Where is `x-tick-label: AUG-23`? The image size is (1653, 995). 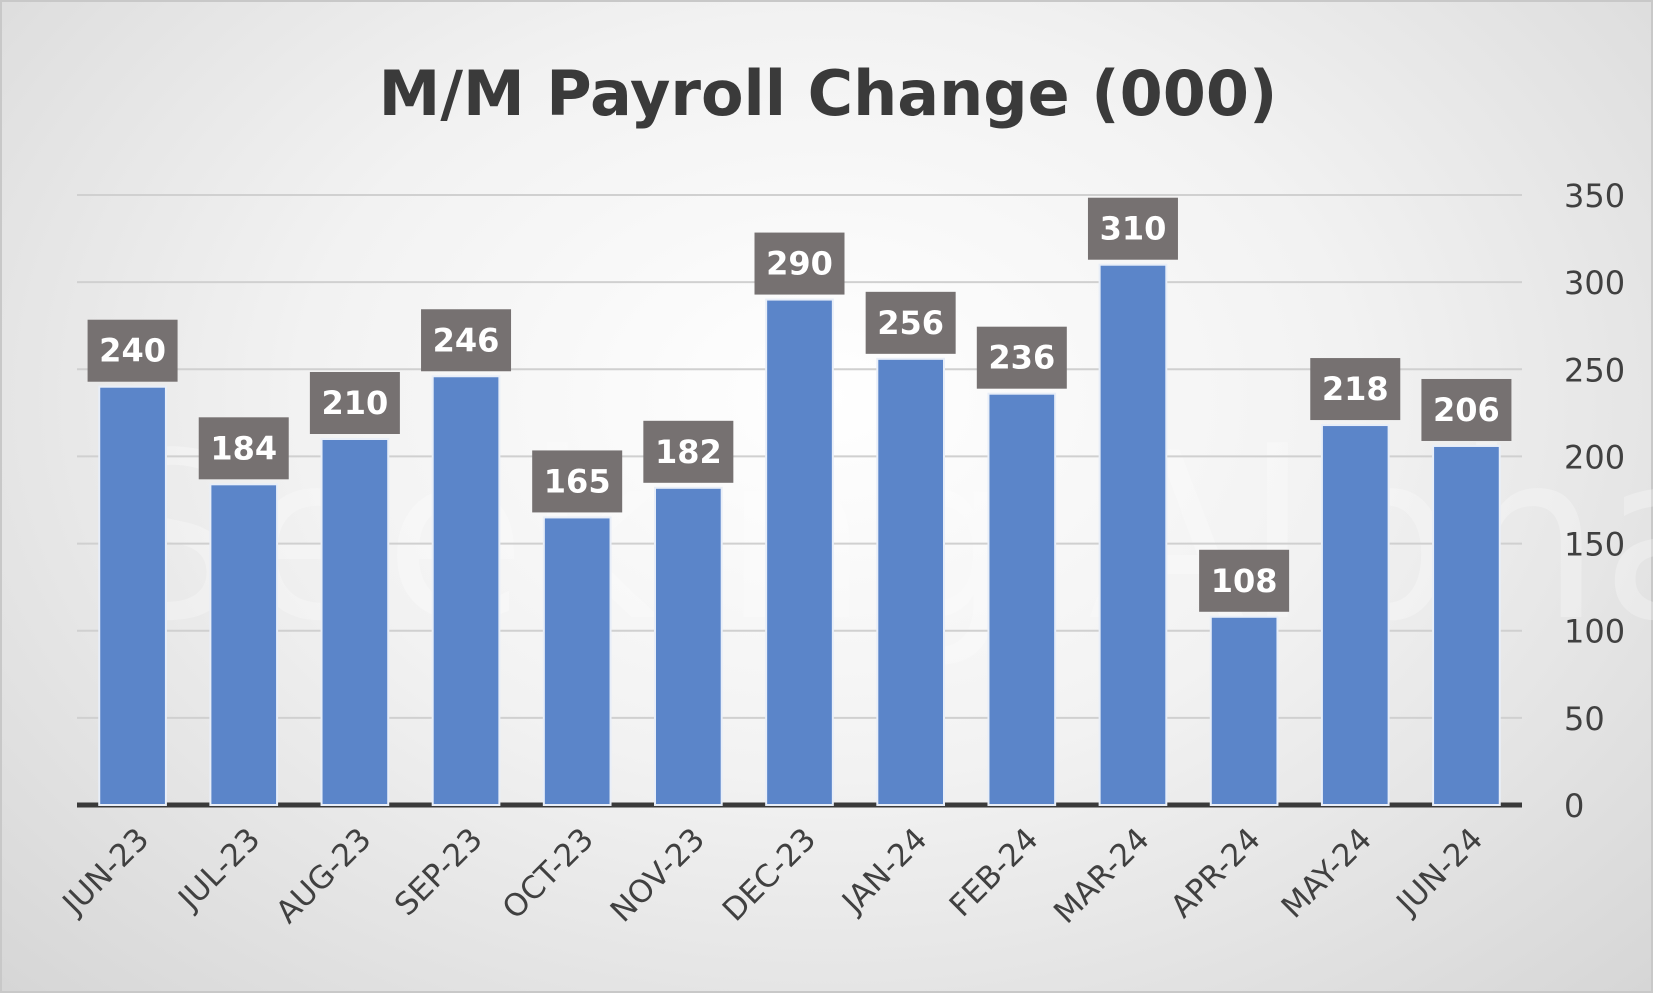
x-tick-label: AUG-23 is located at coordinates (323, 875).